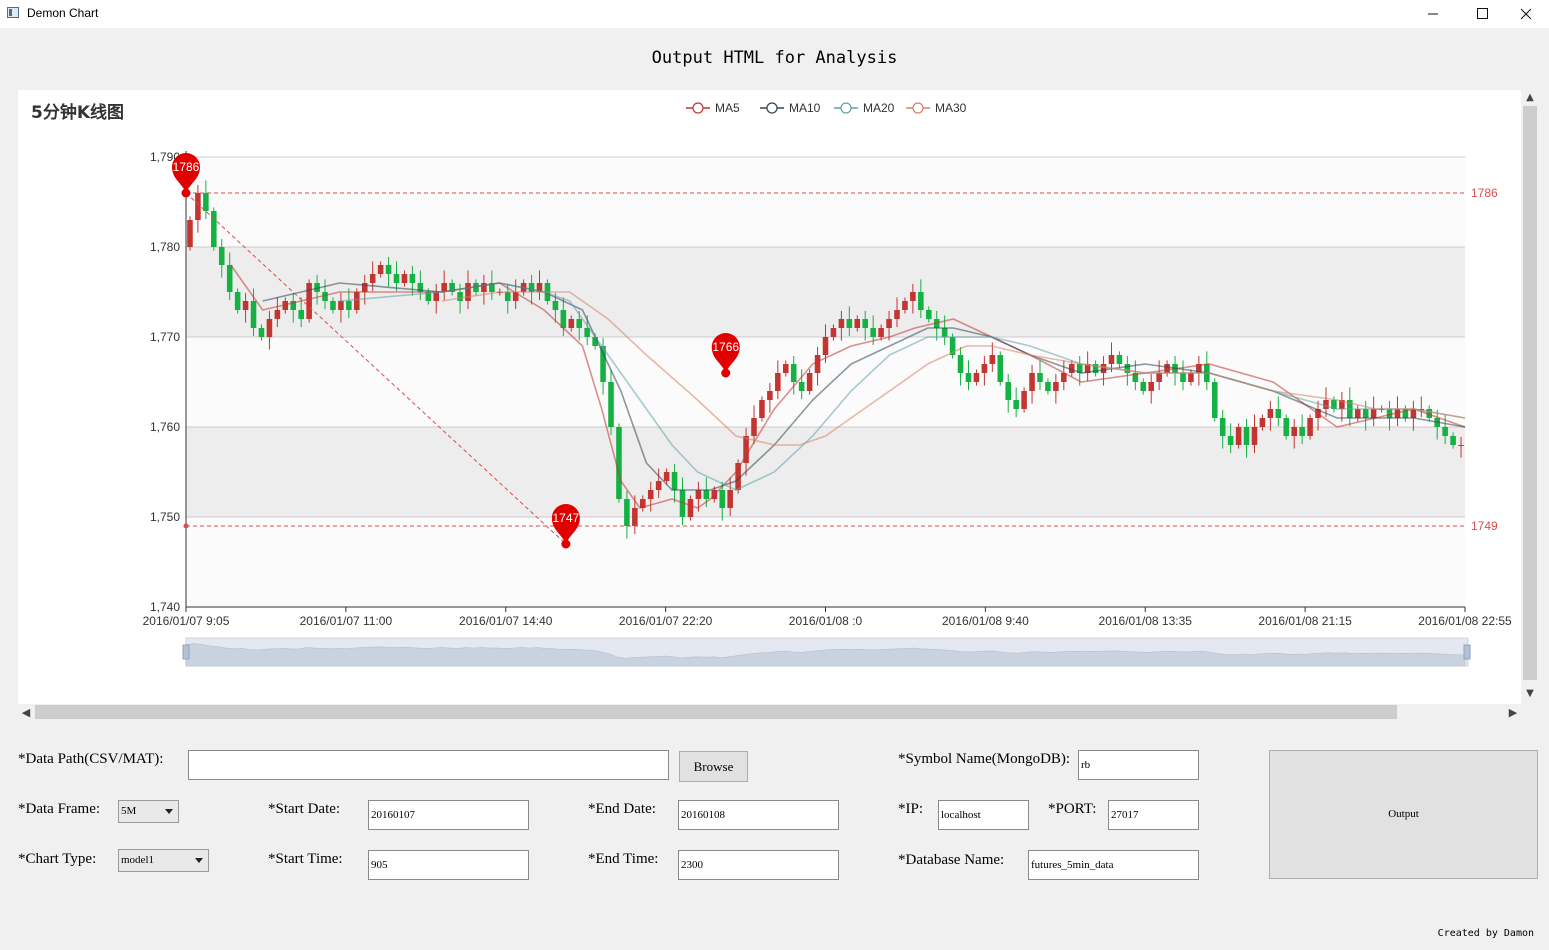 Image resolution: width=1549 pixels, height=950 pixels. What do you see at coordinates (165, 337) in the screenshot?
I see `y-tick-label: 1,770` at bounding box center [165, 337].